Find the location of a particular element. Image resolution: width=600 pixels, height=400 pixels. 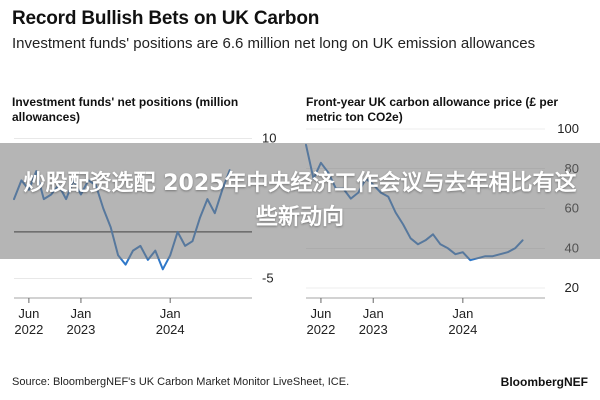

y-tick-label: 100 is located at coordinates (568, 128).